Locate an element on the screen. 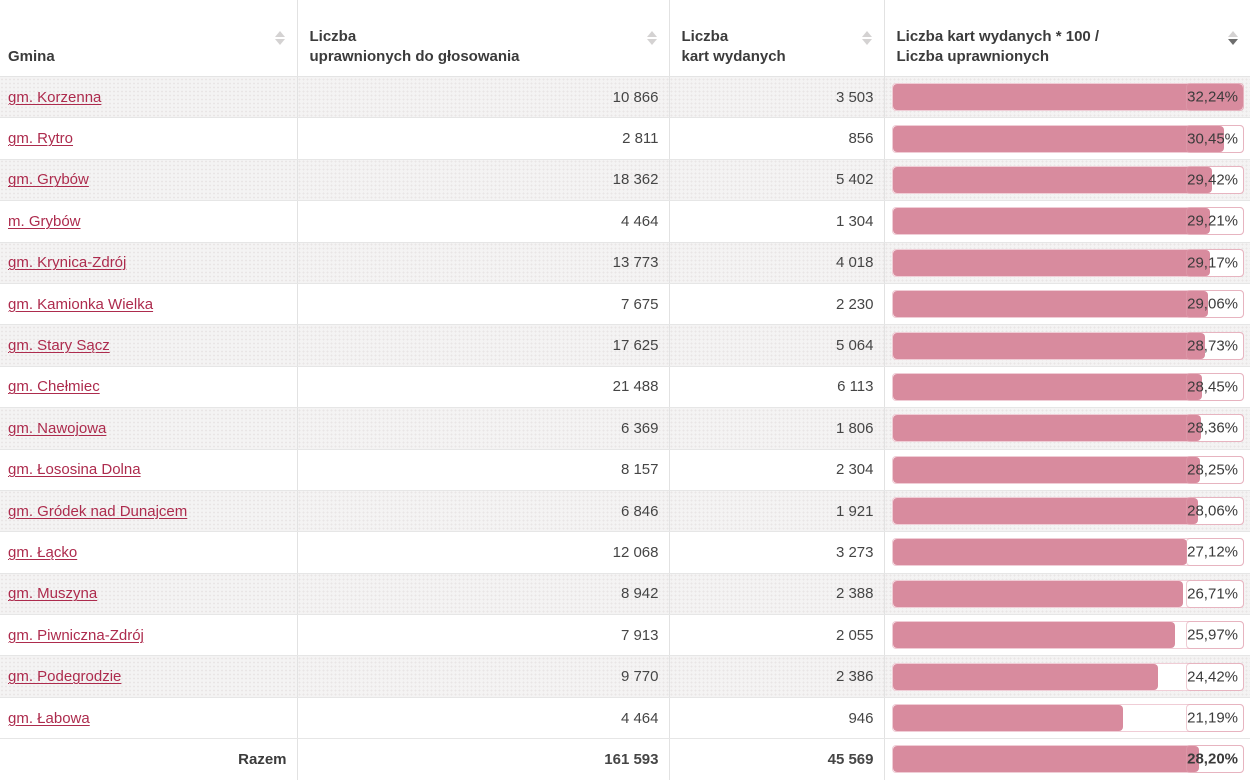 The image size is (1250, 780). turnout-bar: 28,73% is located at coordinates (1067, 345).